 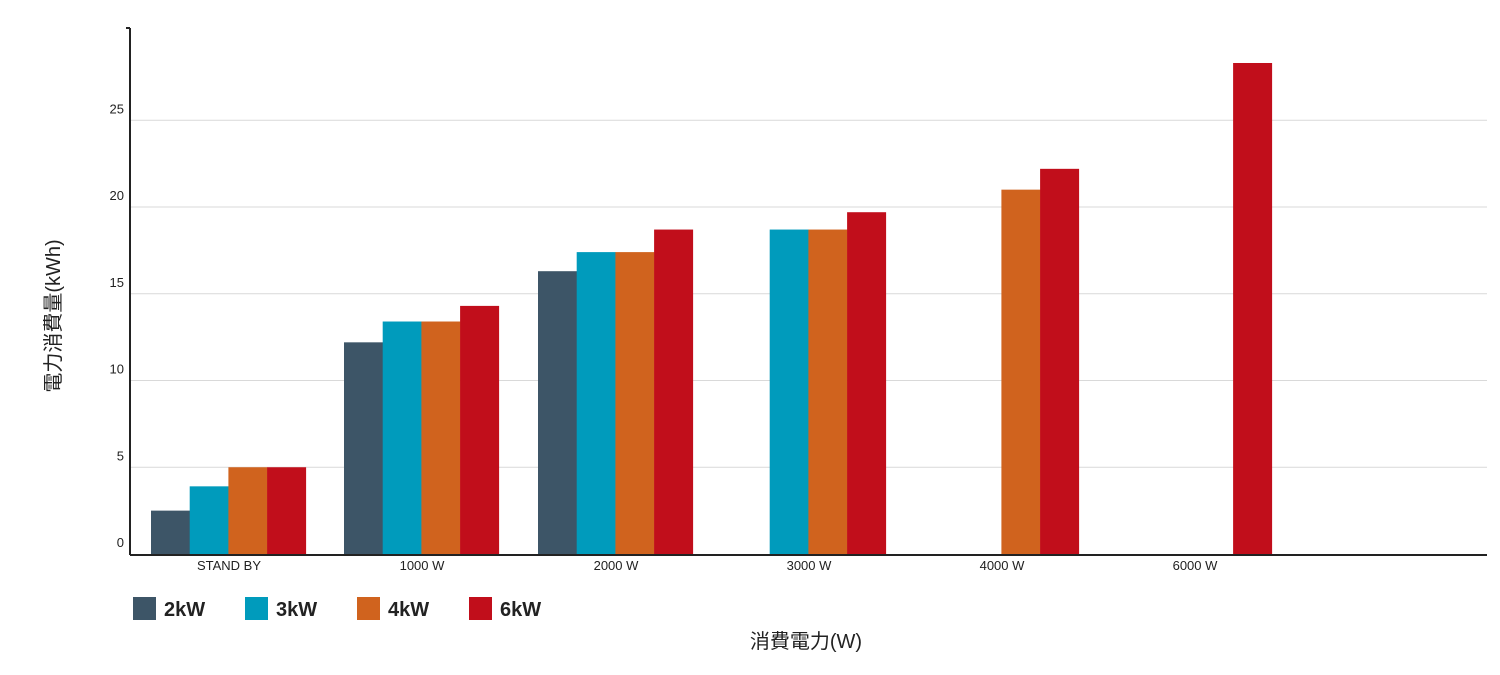 I want to click on legend-swatch-3kW, so click(x=256, y=608).